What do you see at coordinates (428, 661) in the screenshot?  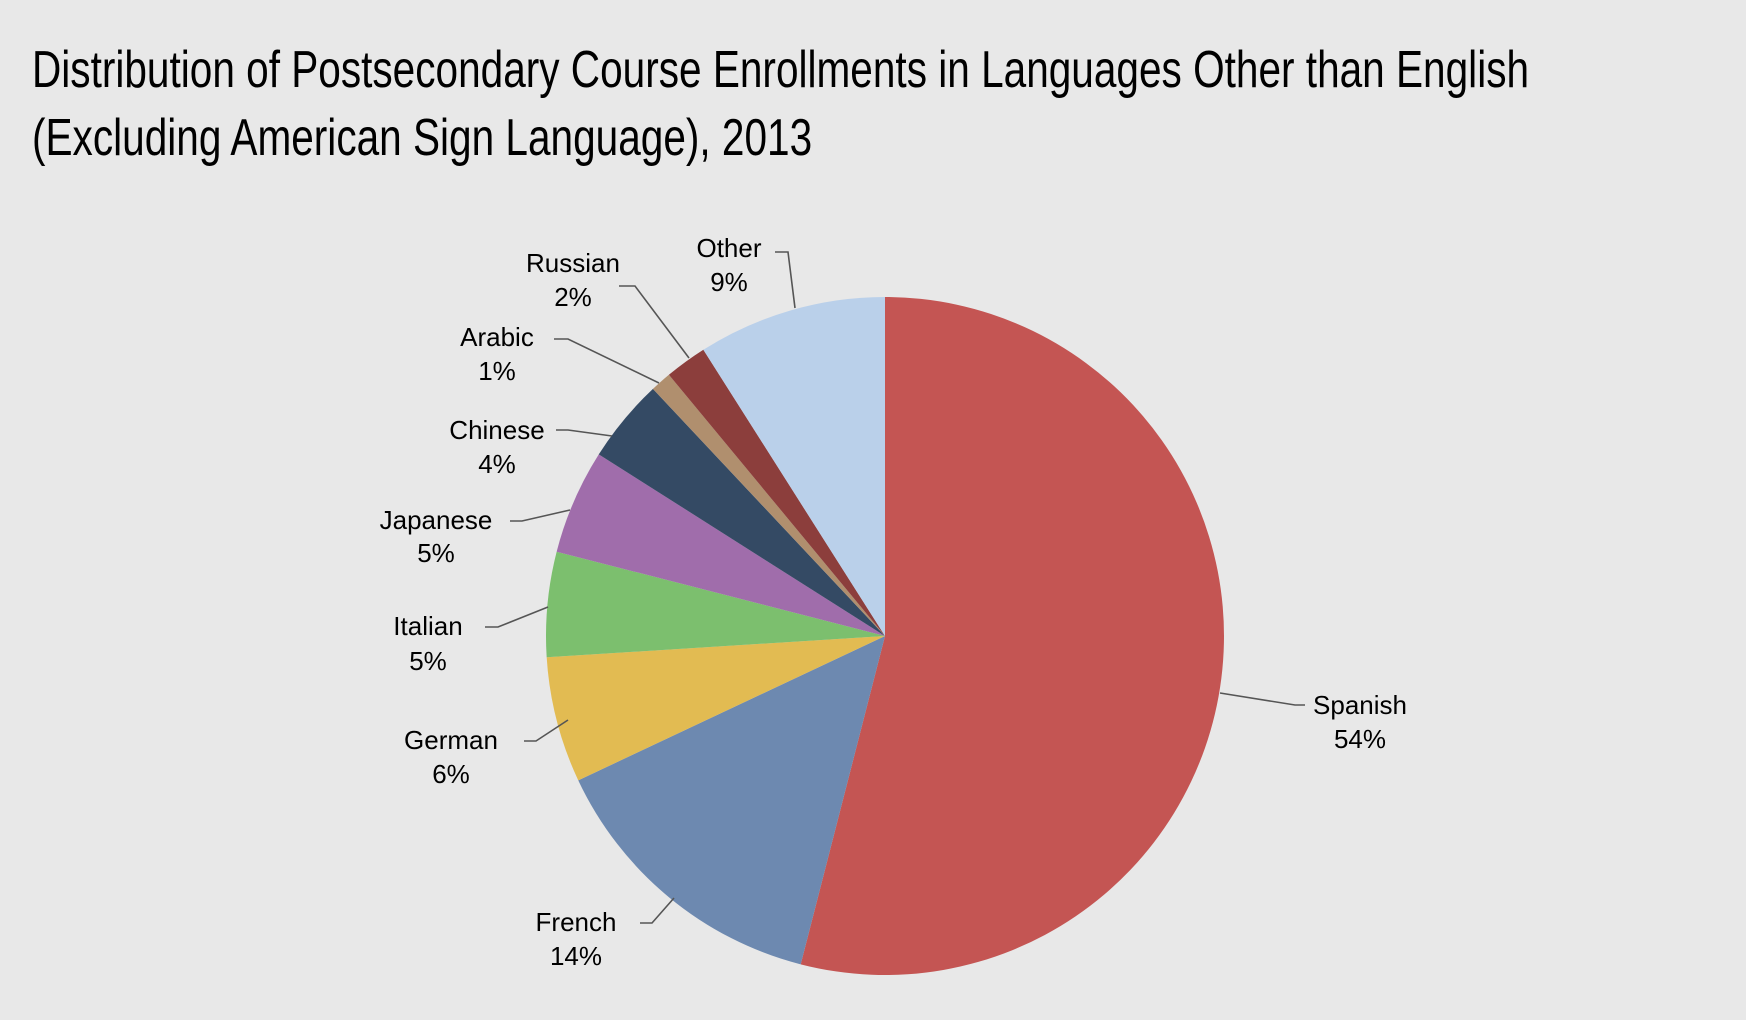 I see `data-label-italian-value: 5%` at bounding box center [428, 661].